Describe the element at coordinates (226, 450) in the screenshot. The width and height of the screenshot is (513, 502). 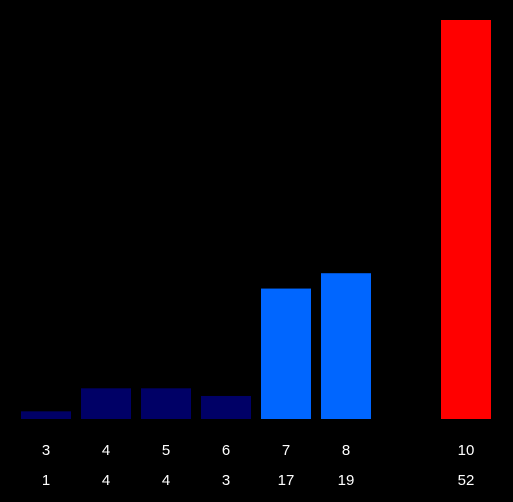
I see `x-tick-label: 6` at that location.